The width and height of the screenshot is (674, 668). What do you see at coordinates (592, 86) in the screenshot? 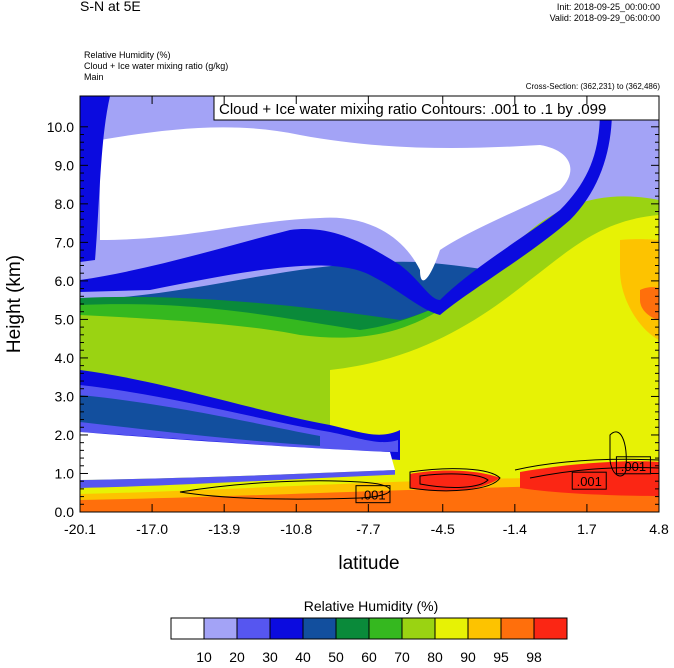
I see `cross-section-label: Cross-Section: (362,231) to (362,486)` at bounding box center [592, 86].